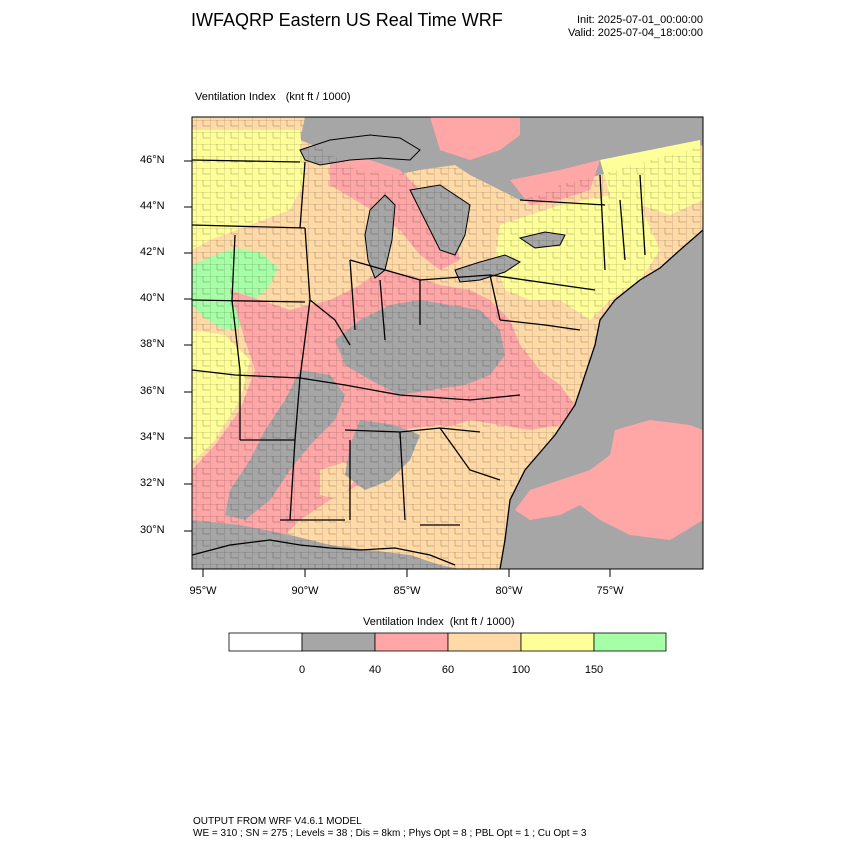 This screenshot has width=850, height=850. Describe the element at coordinates (152, 160) in the screenshot. I see `lat-label-46: 46°N` at that location.